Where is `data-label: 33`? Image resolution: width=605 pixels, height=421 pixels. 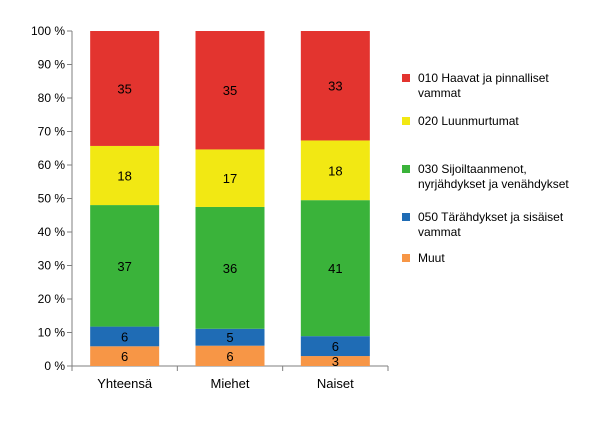 data-label: 33 is located at coordinates (335, 86).